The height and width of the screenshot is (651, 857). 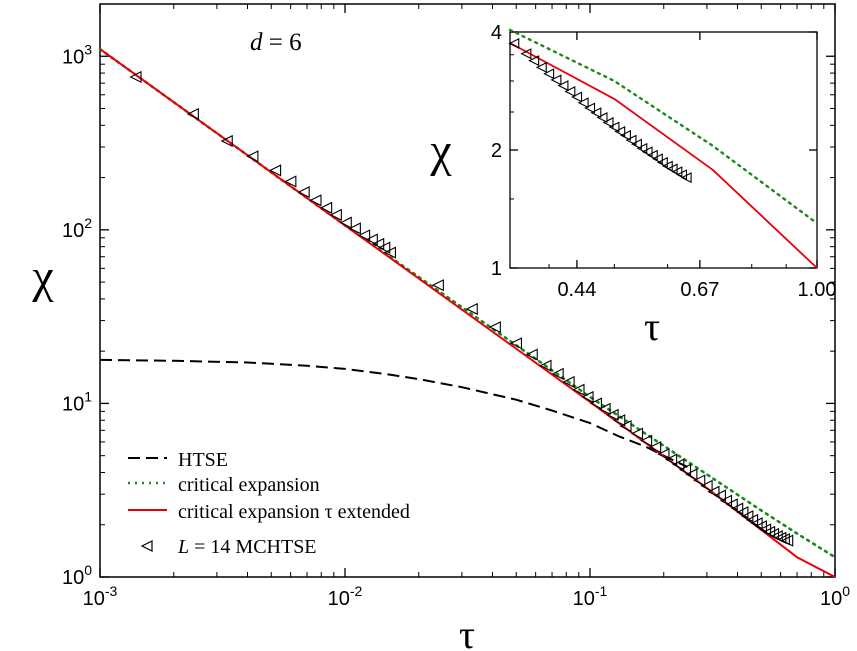 I want to click on inset-y-tick-label-1: 2, so click(x=496, y=151).